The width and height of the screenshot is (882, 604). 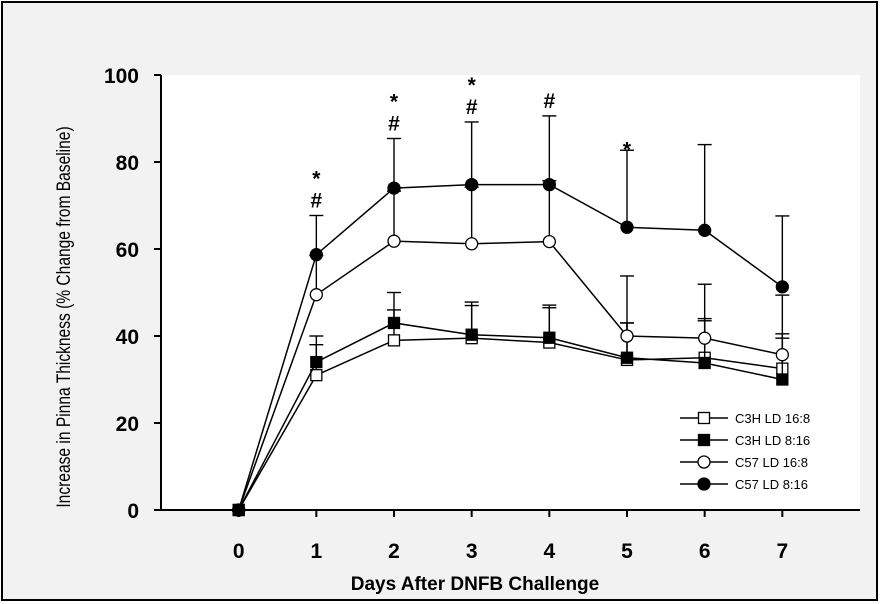 I want to click on x-tick-label-0: 0, so click(x=239, y=551).